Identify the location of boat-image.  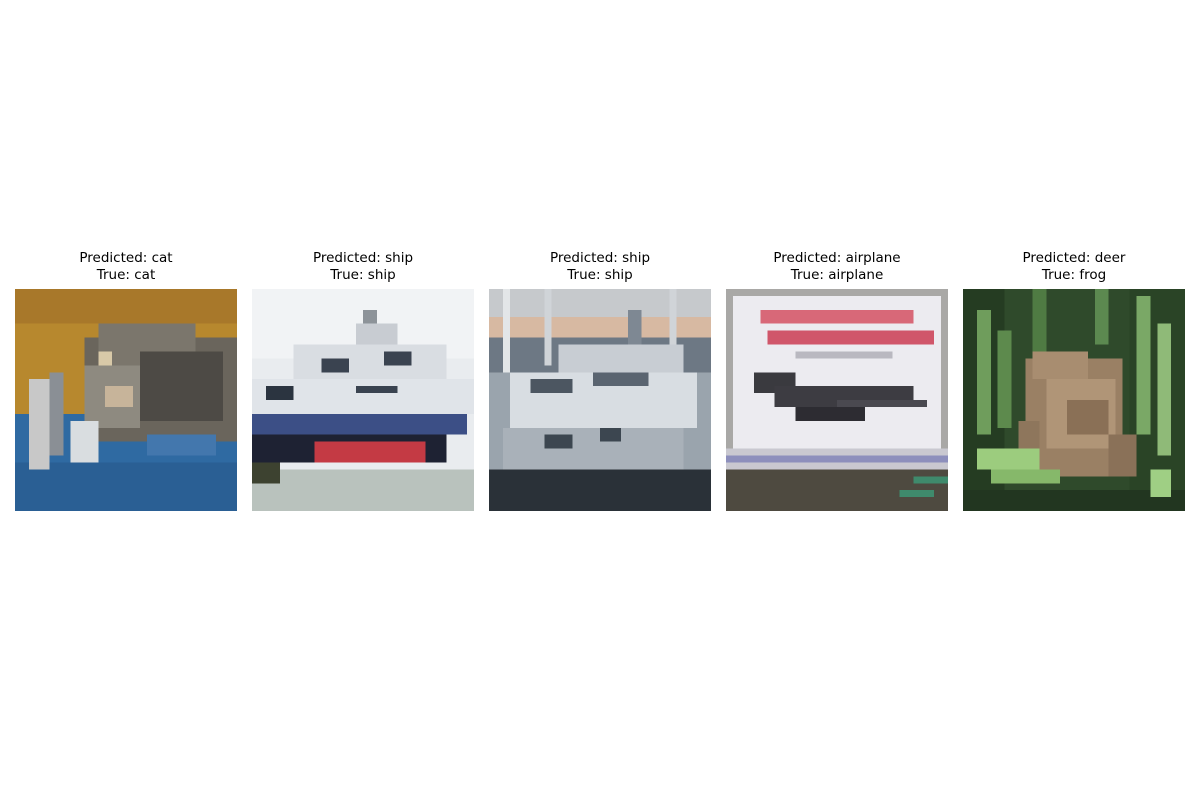
(600, 400).